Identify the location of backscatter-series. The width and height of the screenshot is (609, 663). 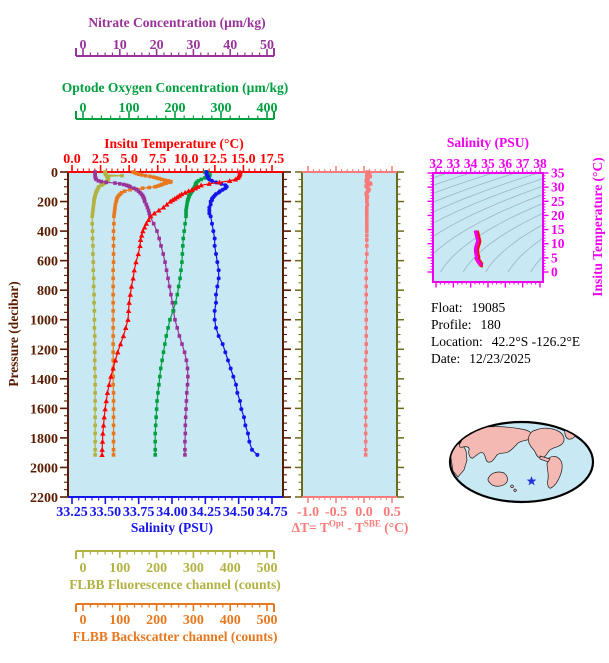
(142, 313).